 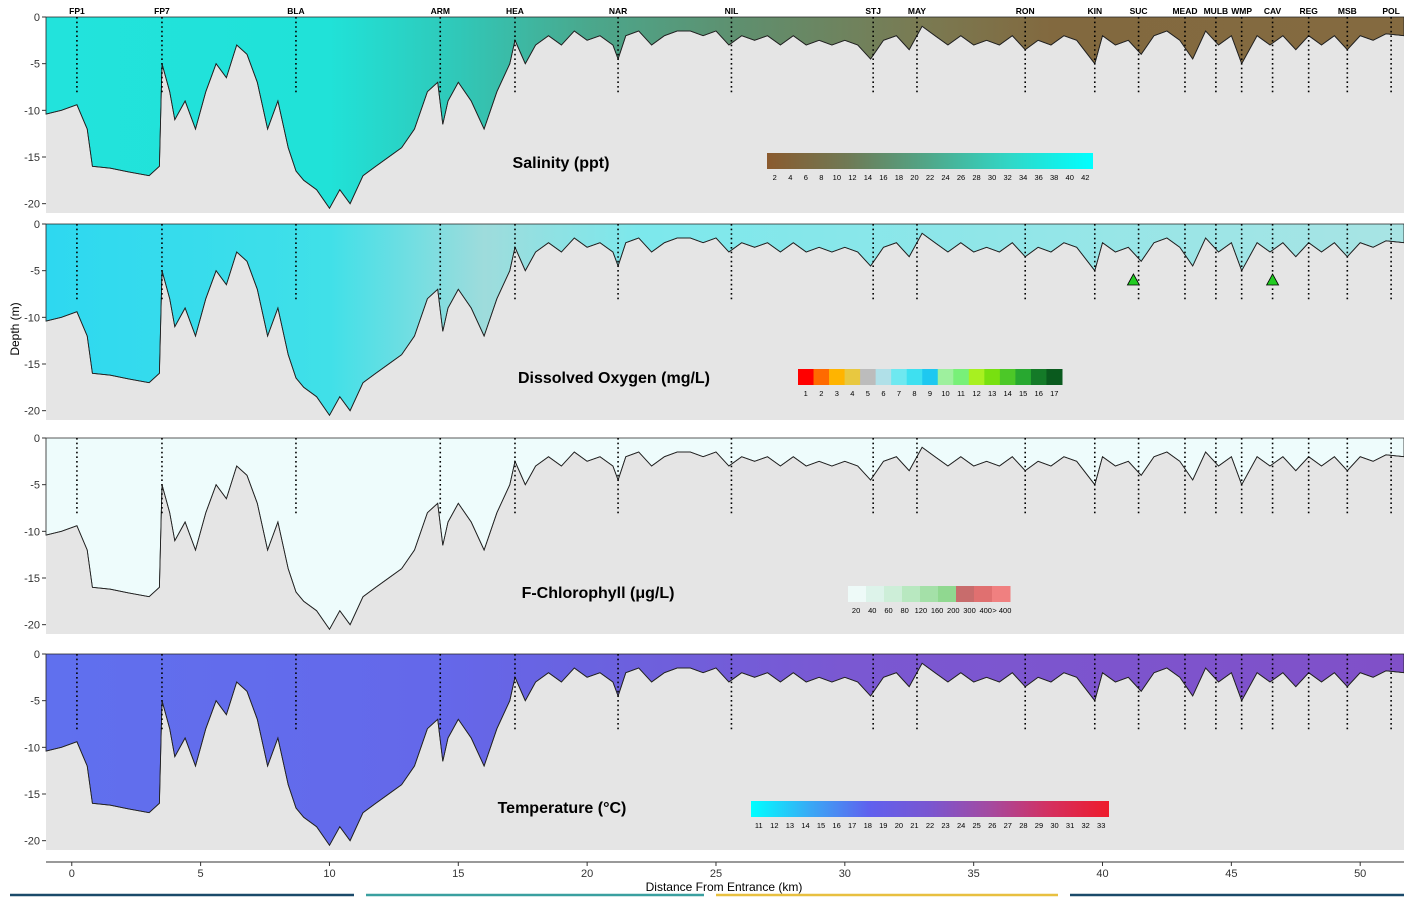 I want to click on panel-title: F-Chlorophyll (μg/L), so click(x=598, y=593).